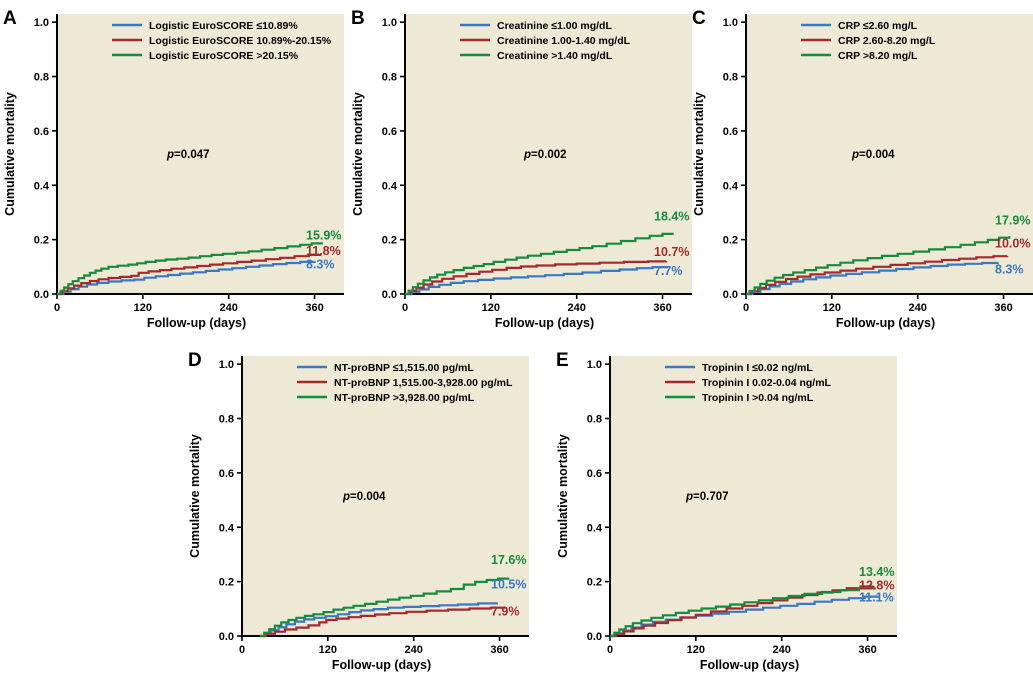 The height and width of the screenshot is (679, 1033). Describe the element at coordinates (508, 584) in the screenshot. I see `end-label-blue: 10.5%` at that location.